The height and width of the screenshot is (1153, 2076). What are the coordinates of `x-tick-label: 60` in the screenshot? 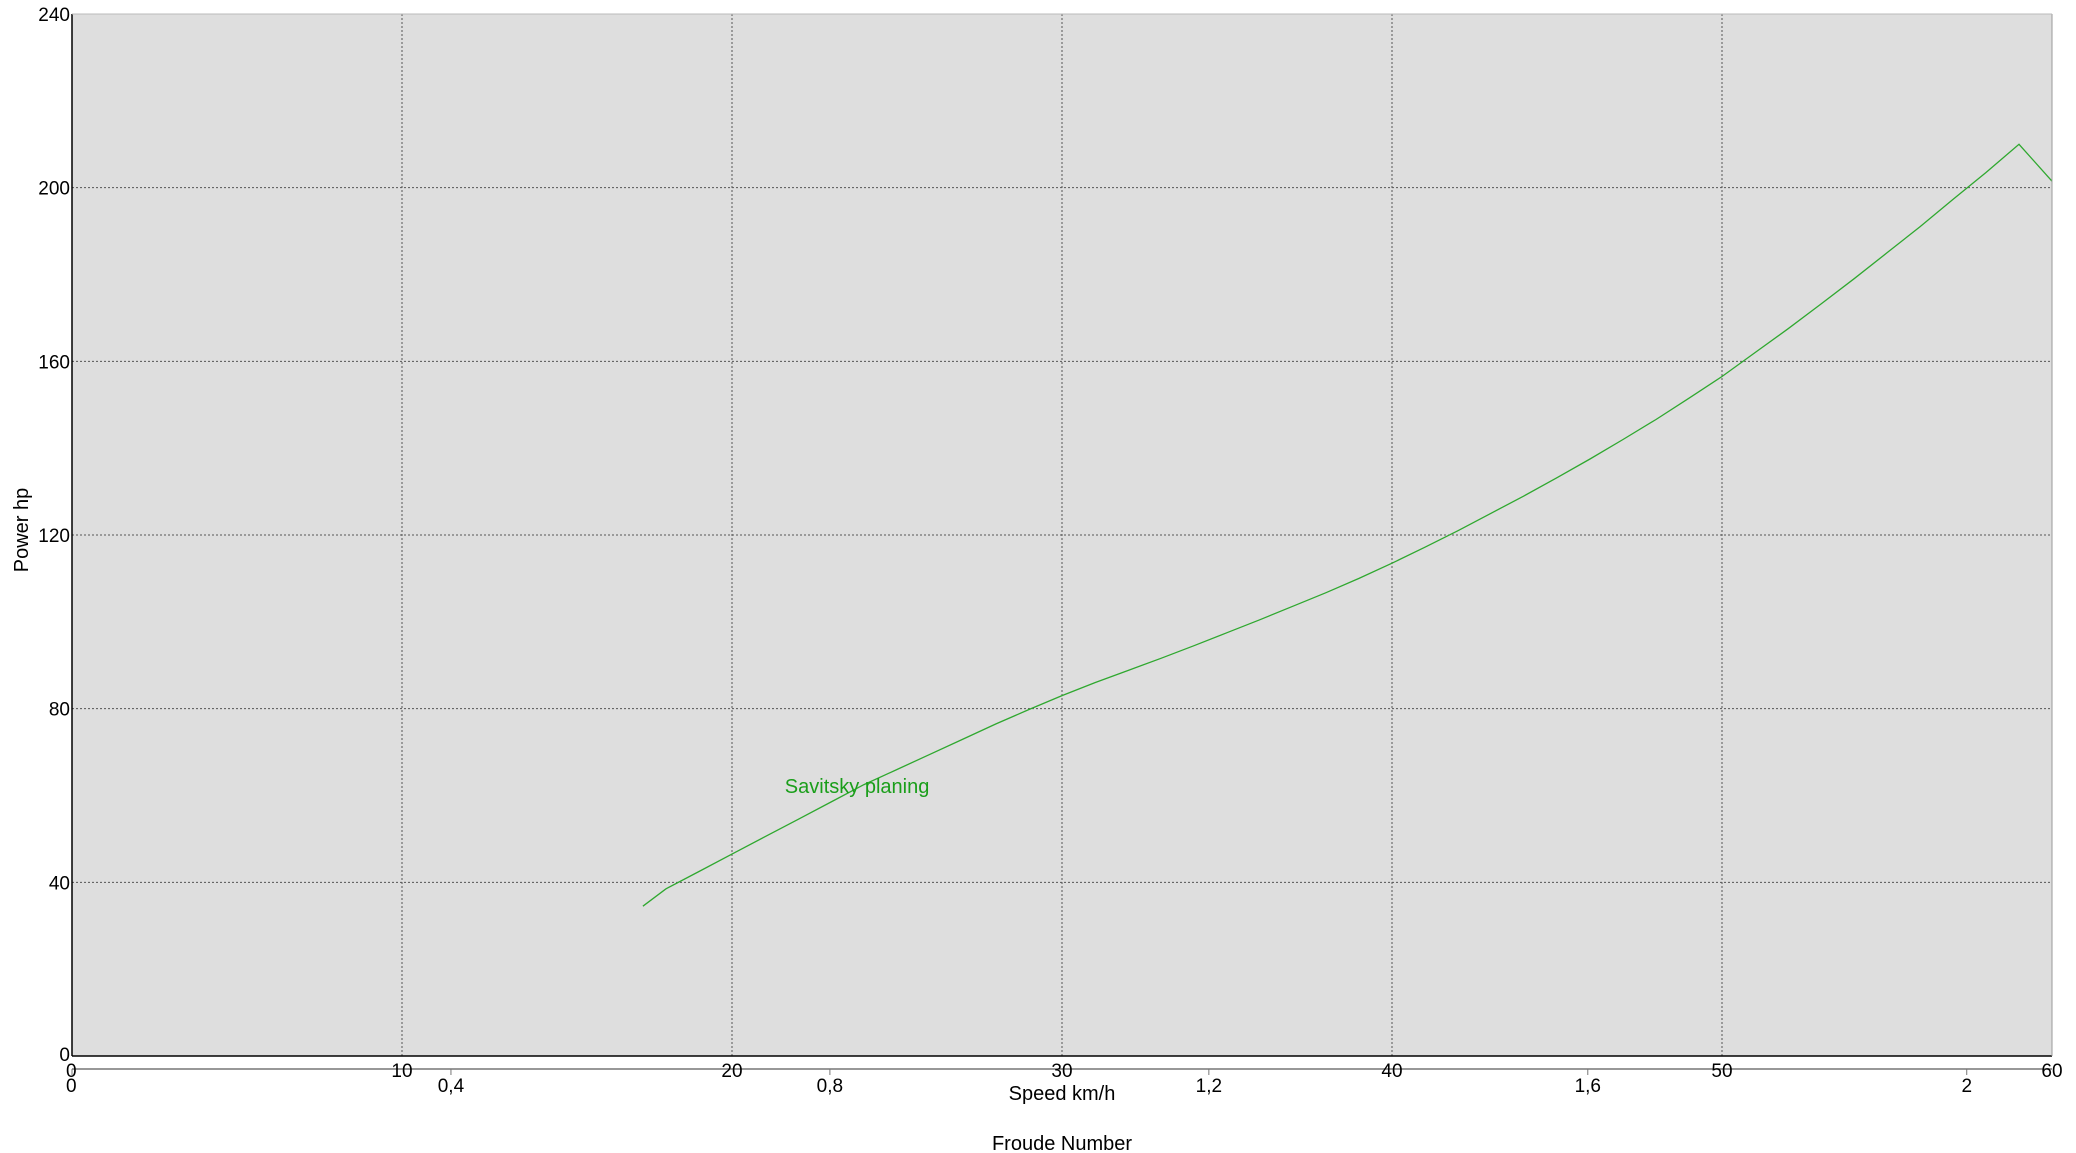 It's located at (2051, 1071).